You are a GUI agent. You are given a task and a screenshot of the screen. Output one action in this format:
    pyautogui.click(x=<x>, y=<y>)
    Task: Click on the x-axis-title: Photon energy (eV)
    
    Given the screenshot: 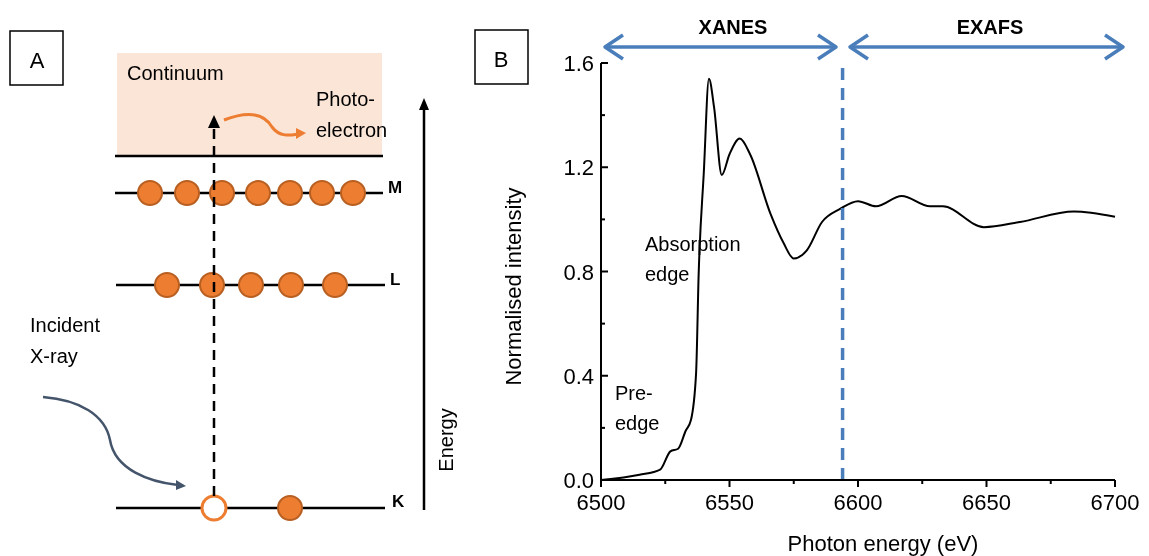 What is the action you would take?
    pyautogui.click(x=883, y=543)
    